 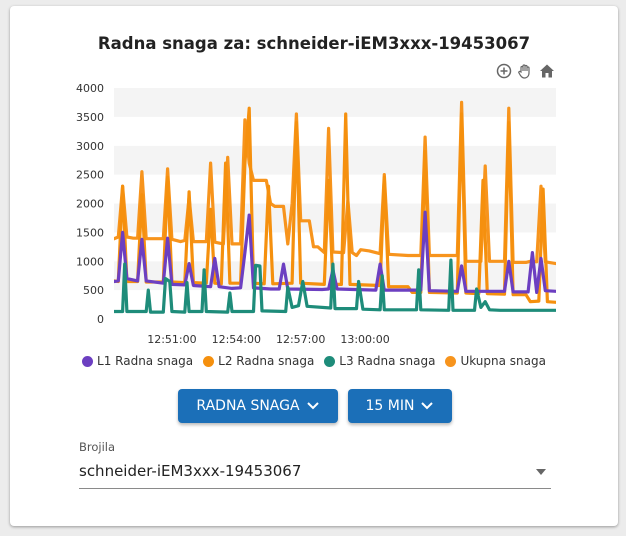 What do you see at coordinates (88, 361) in the screenshot?
I see `legend-marker-l1` at bounding box center [88, 361].